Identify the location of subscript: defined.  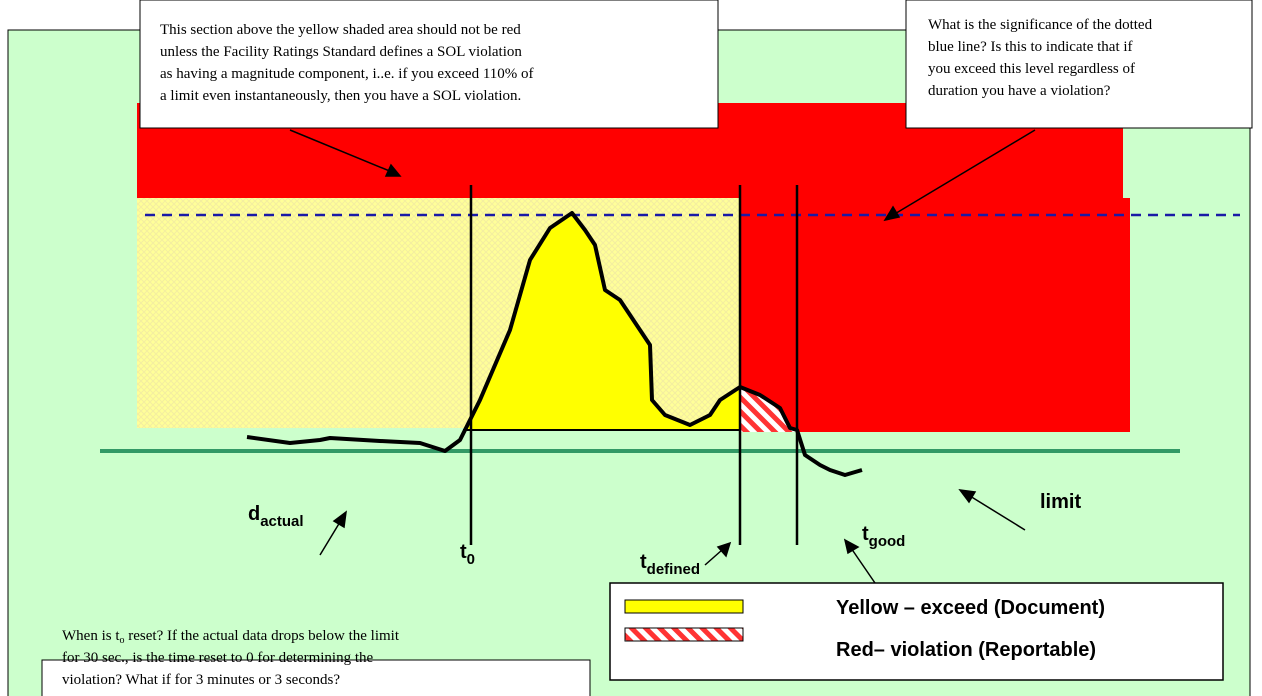
(673, 569).